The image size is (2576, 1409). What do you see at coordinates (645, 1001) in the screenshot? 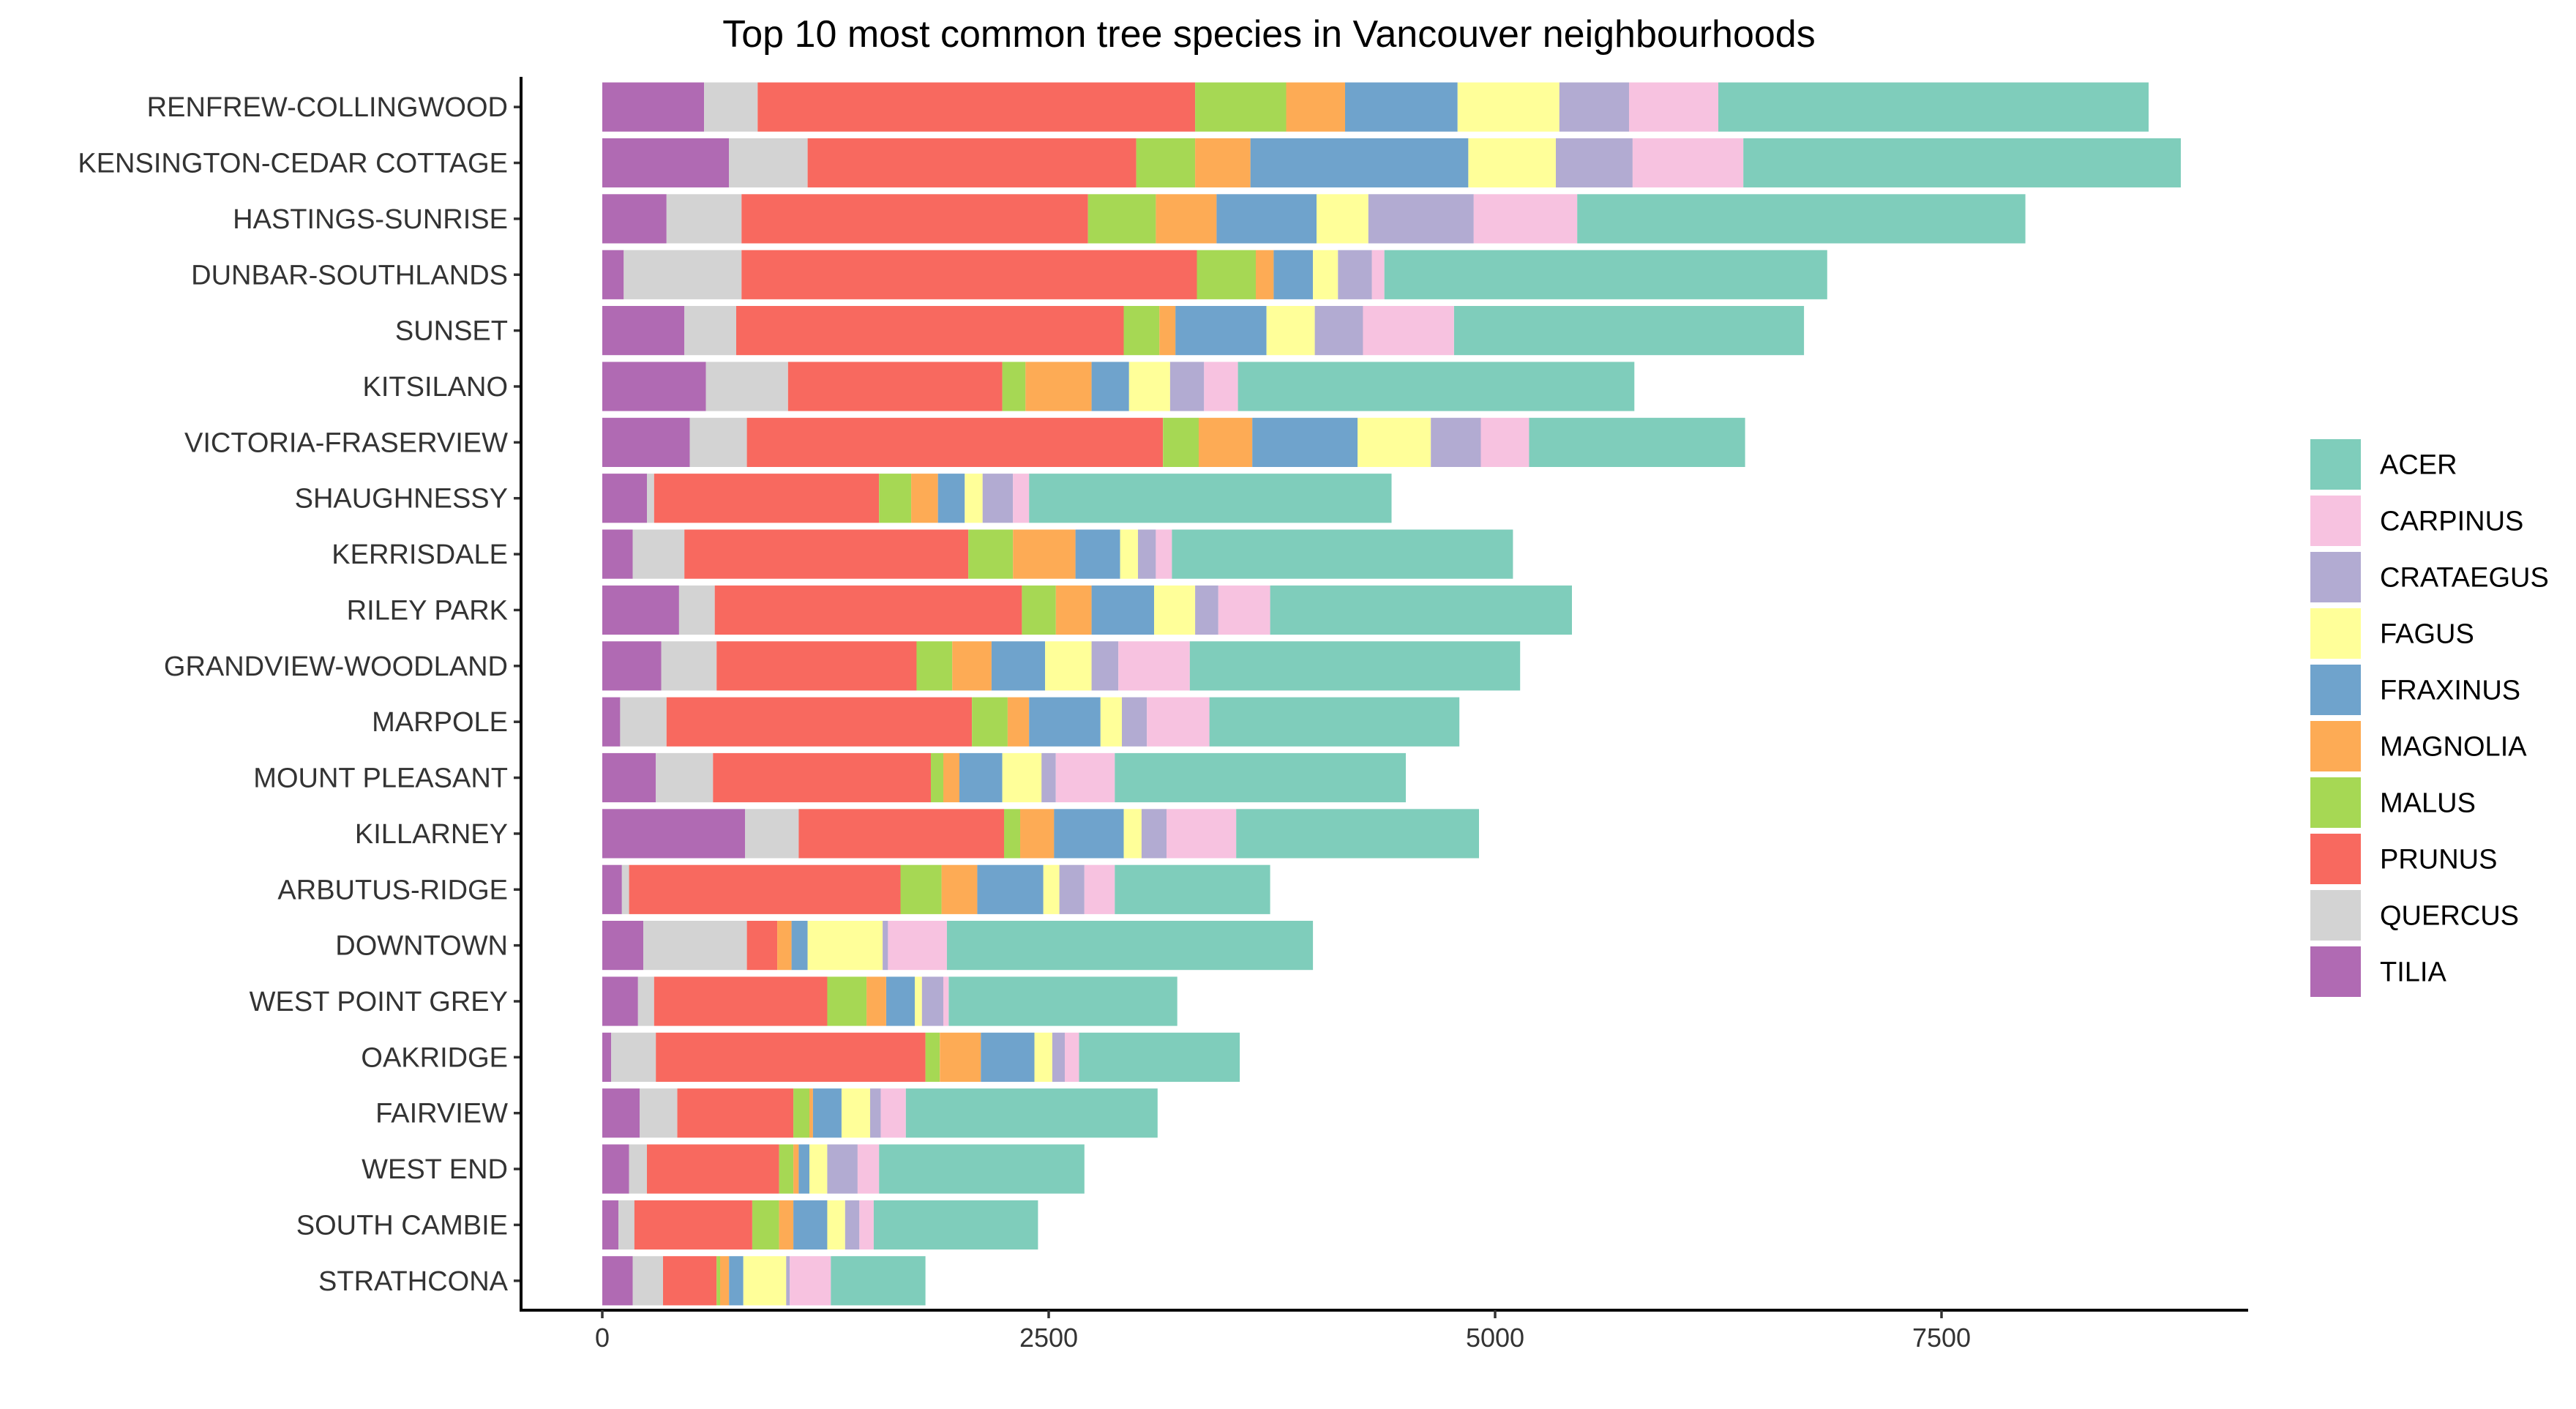
I see `bar-west-point-grey-quercus` at bounding box center [645, 1001].